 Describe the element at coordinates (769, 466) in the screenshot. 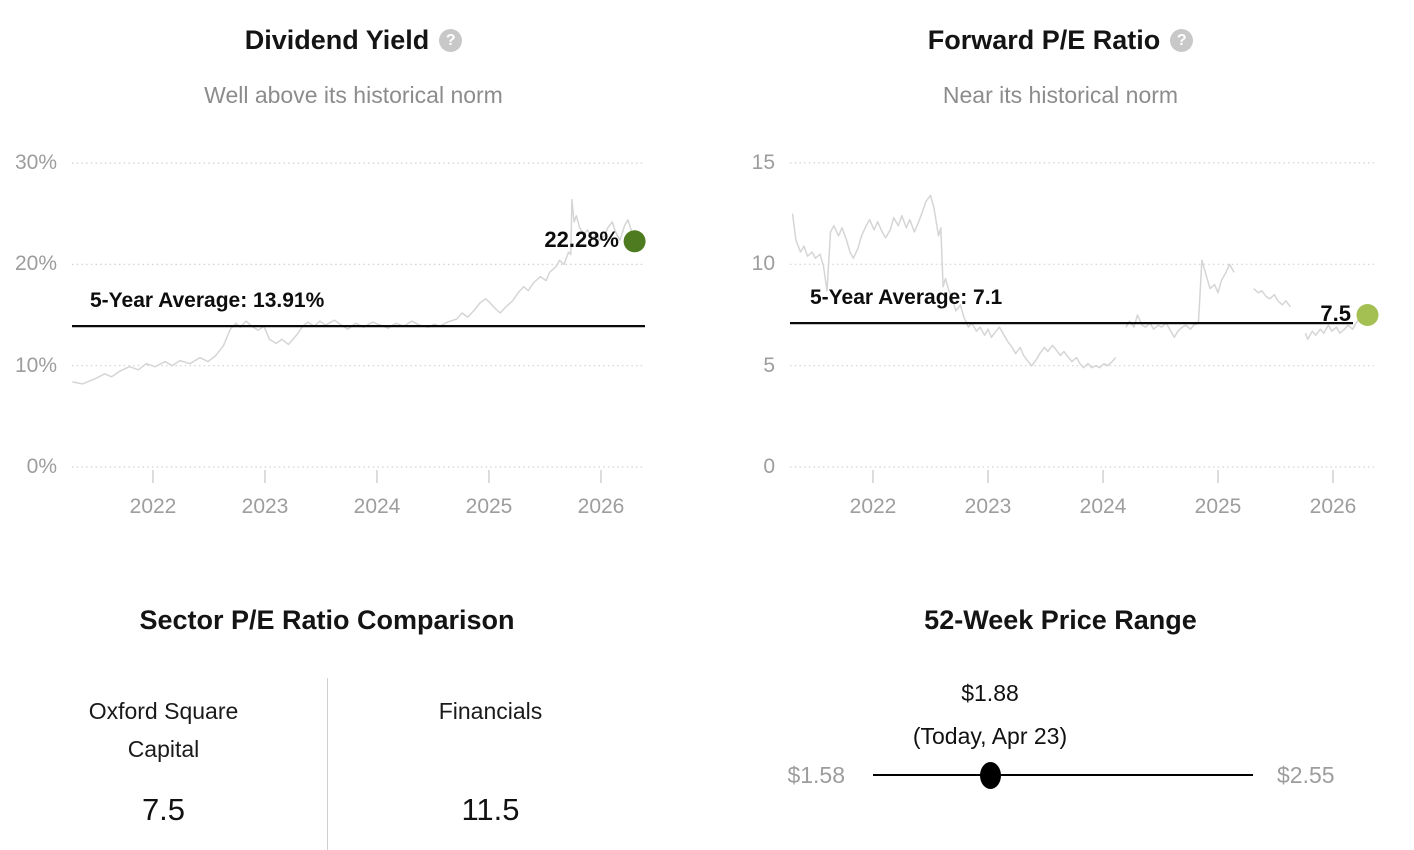

I see `y-axis-label: 0` at that location.